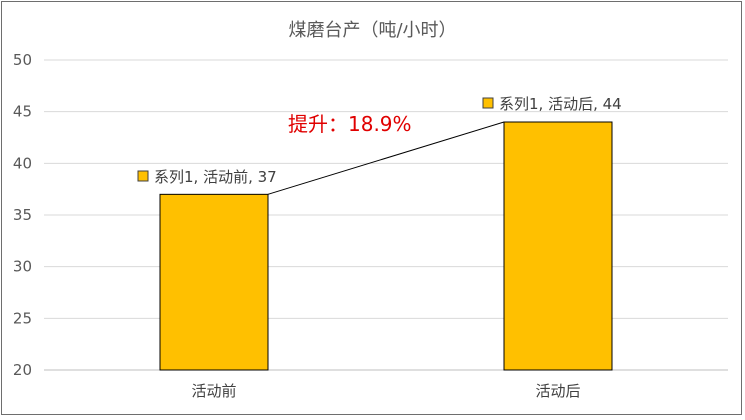 This screenshot has width=745, height=420. What do you see at coordinates (350, 124) in the screenshot?
I see `increase-annotation: 提升：18.9%` at bounding box center [350, 124].